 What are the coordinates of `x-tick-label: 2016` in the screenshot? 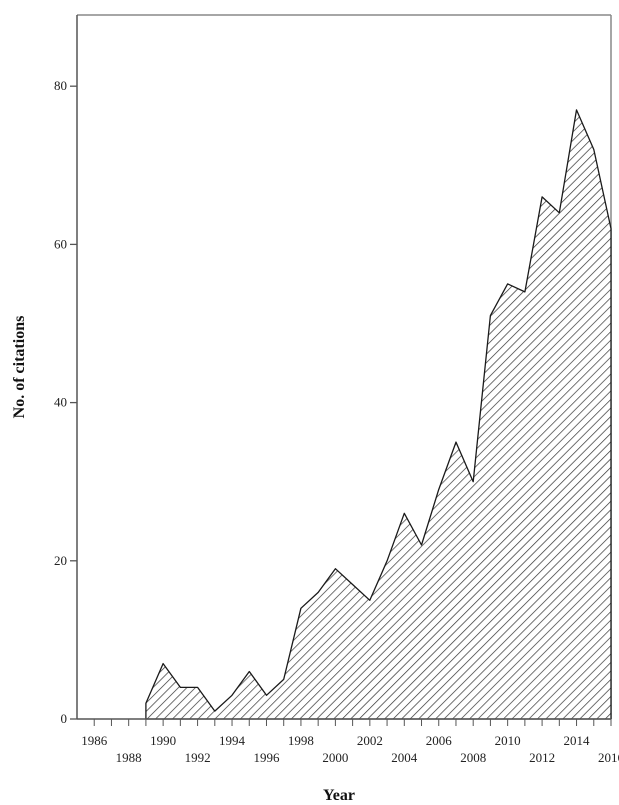 It's located at (608, 757).